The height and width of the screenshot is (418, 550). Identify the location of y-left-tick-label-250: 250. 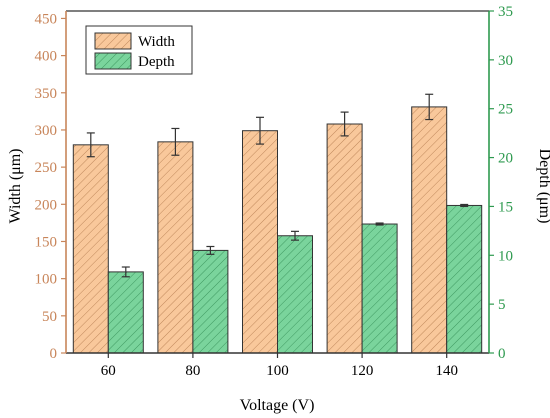
(46, 168).